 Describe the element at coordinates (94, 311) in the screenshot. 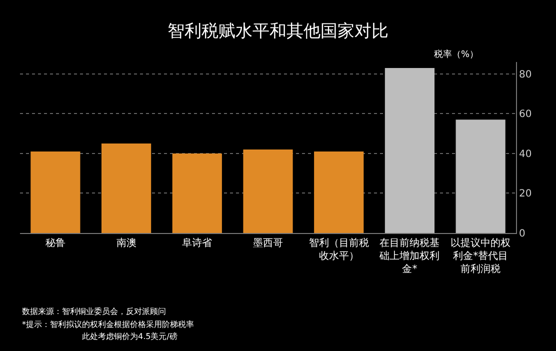

I see `source-note: 数据来源：智利铜业委员会，反对派顾问` at that location.